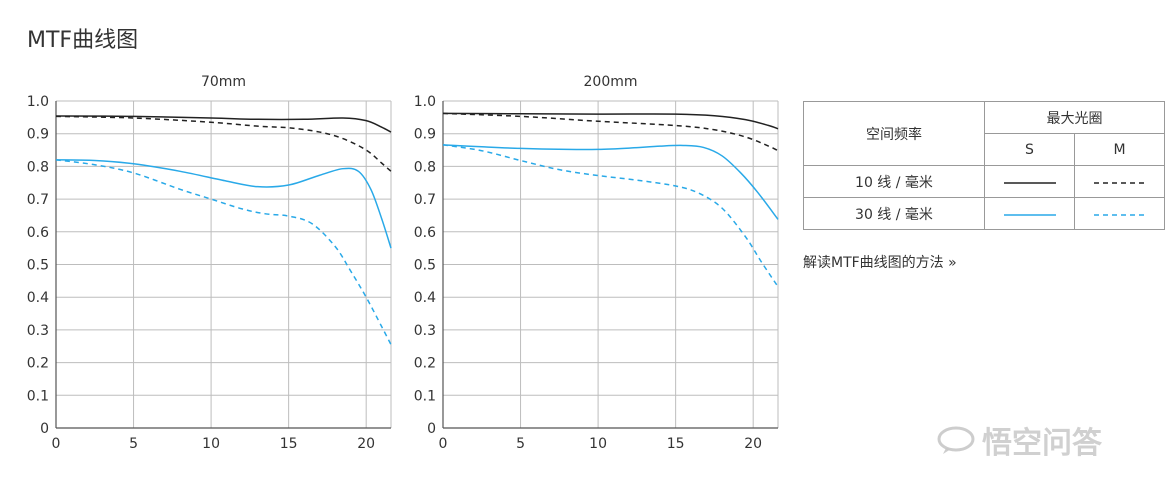 The width and height of the screenshot is (1171, 479). I want to click on legend-sub-header-s: S, so click(1029, 149).